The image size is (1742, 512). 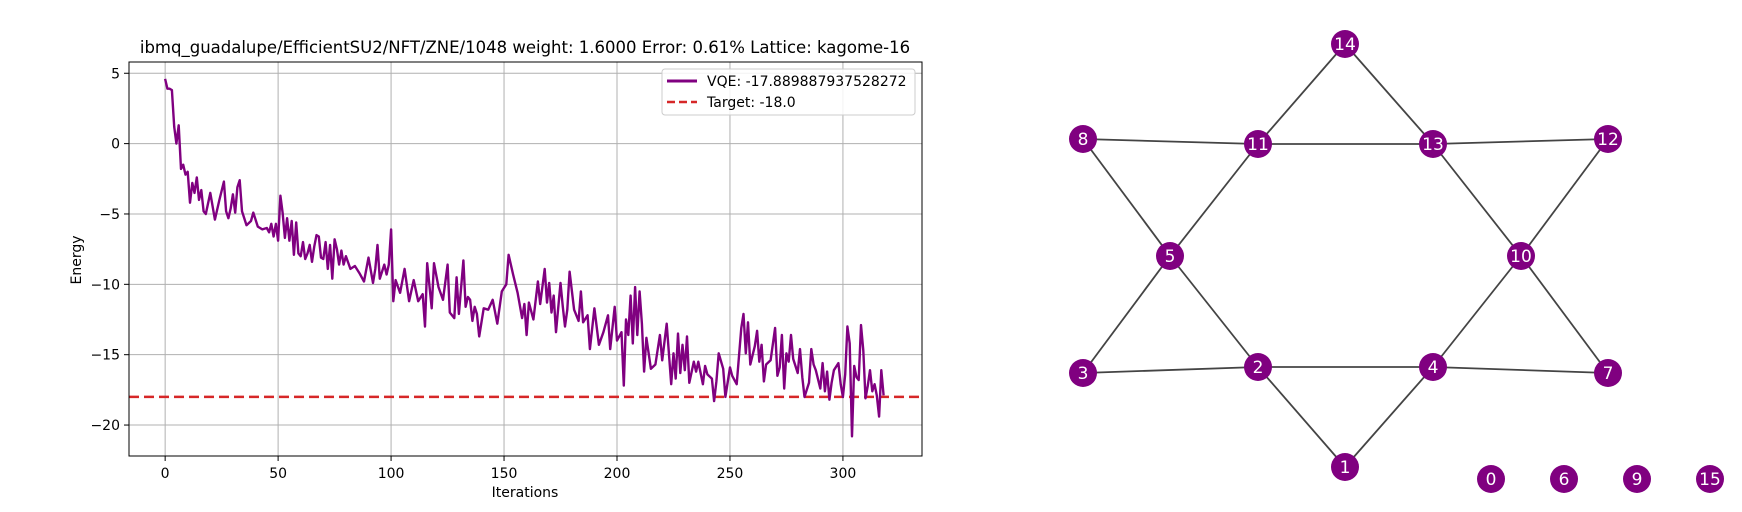 What do you see at coordinates (105, 426) in the screenshot?
I see `y-tick-label: −20` at bounding box center [105, 426].